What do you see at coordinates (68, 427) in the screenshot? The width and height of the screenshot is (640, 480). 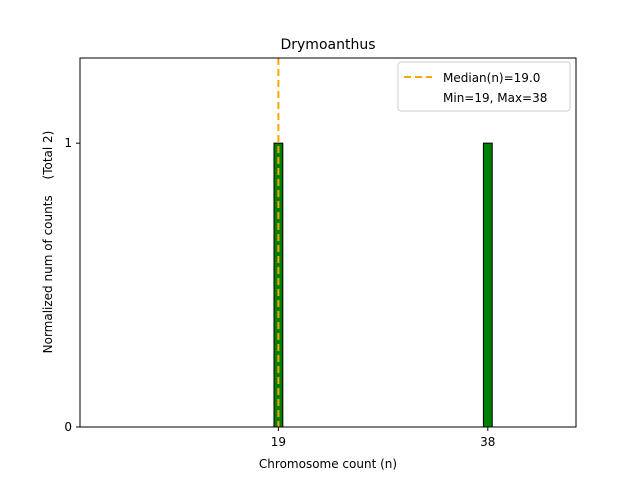 I see `y-tick-label-0: 0` at bounding box center [68, 427].